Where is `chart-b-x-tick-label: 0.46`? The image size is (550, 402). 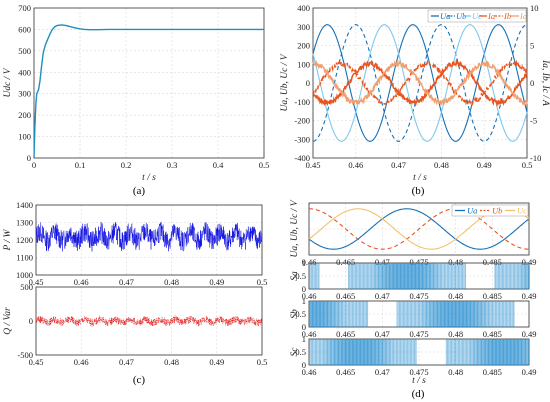
chart-b-x-tick-label: 0.46 is located at coordinates (355, 165).